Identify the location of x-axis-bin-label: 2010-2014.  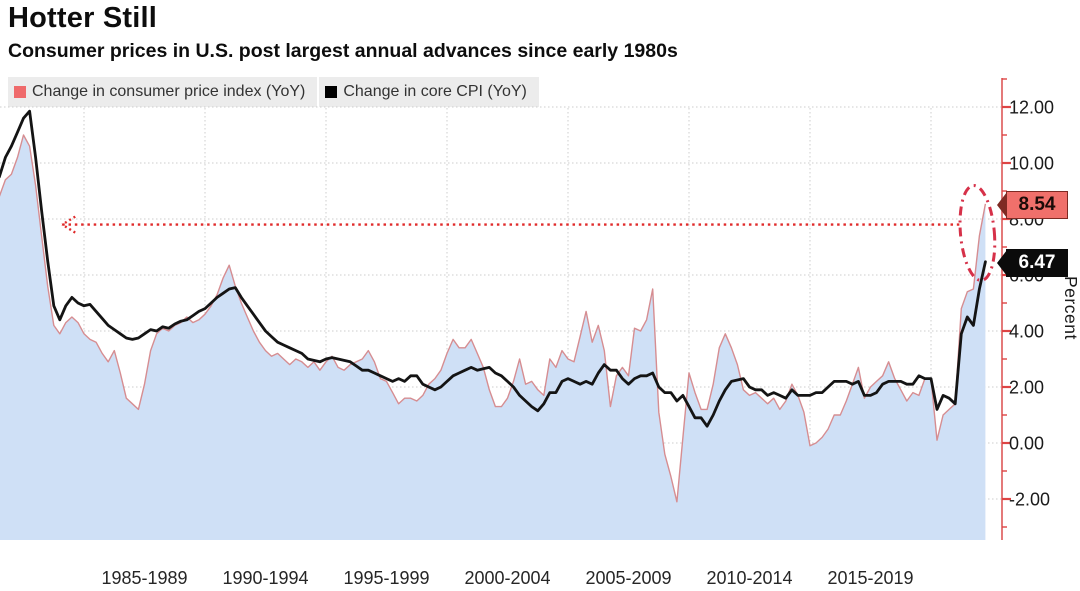
(749, 578).